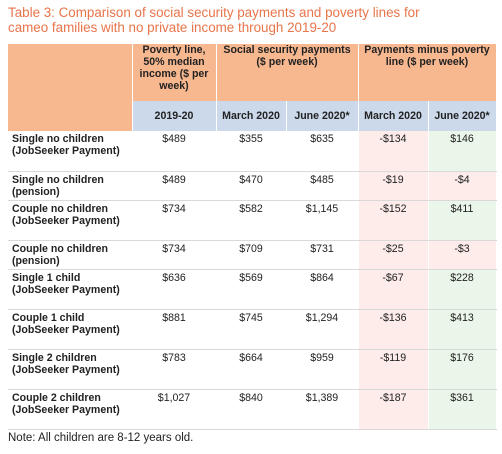 The width and height of the screenshot is (502, 454). Describe the element at coordinates (174, 289) in the screenshot. I see `poverty-line-value: $636` at that location.